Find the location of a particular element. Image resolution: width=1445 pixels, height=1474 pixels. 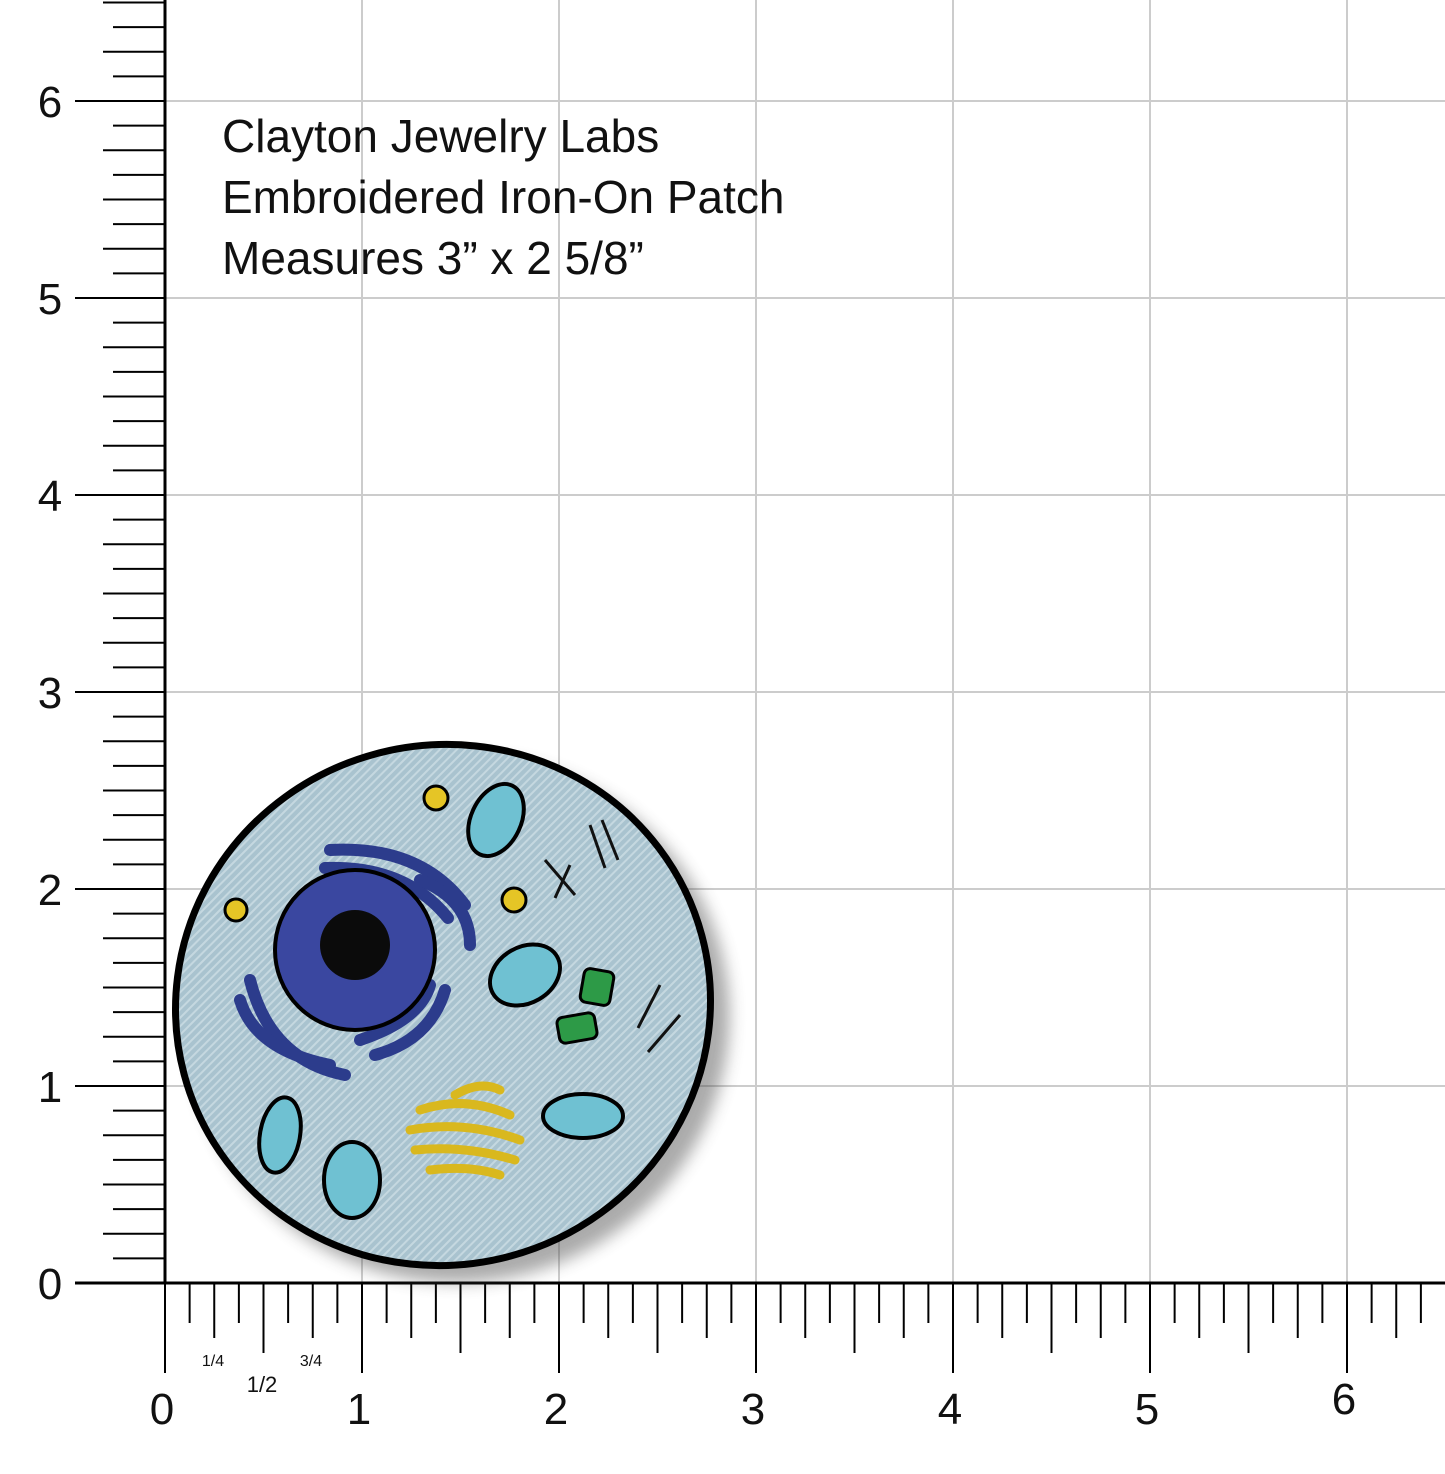

vesicles is located at coordinates (375, 853).